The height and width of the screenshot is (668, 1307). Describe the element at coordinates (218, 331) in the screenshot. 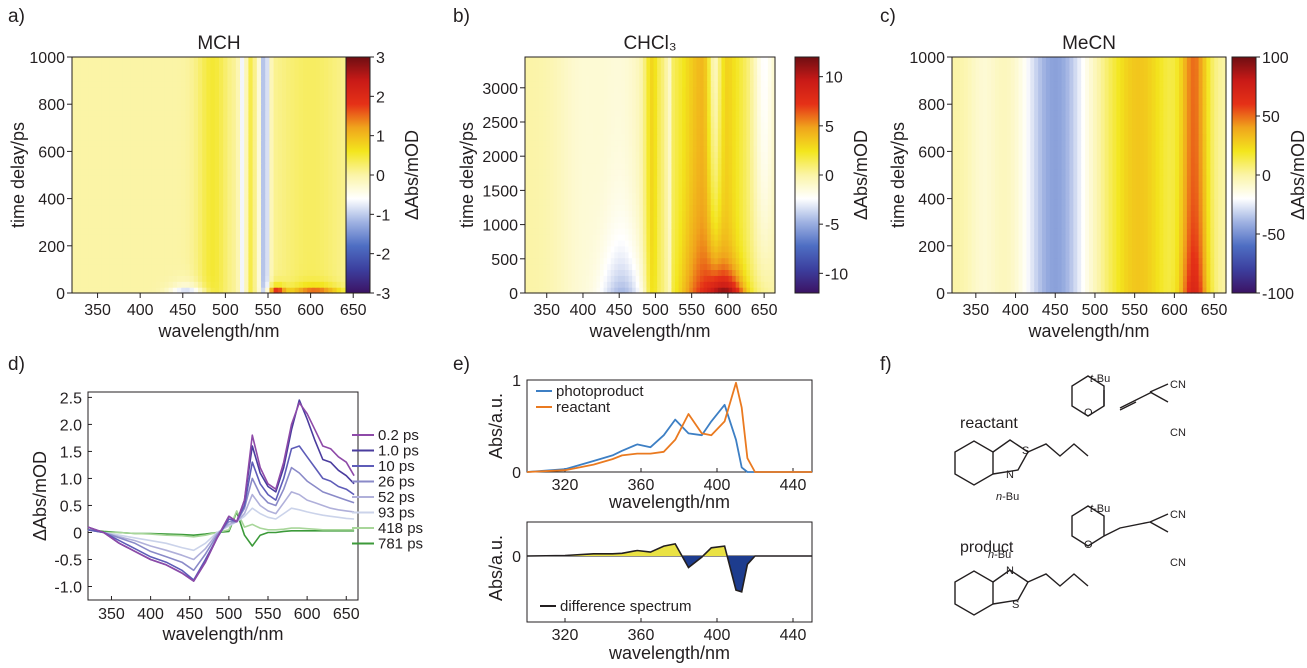

I see `x-axis-label: wavelength/nm` at that location.